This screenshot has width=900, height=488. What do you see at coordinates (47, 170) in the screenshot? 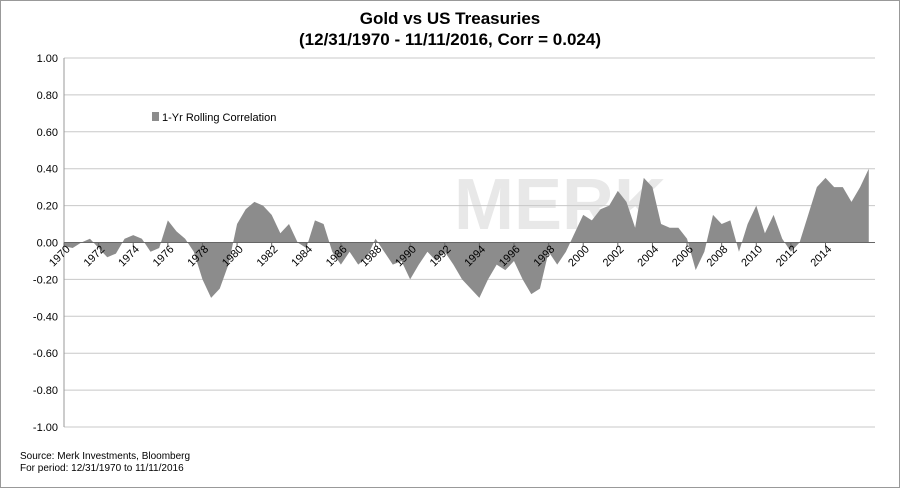
I see `y-tick-label: 0.40` at bounding box center [47, 170].